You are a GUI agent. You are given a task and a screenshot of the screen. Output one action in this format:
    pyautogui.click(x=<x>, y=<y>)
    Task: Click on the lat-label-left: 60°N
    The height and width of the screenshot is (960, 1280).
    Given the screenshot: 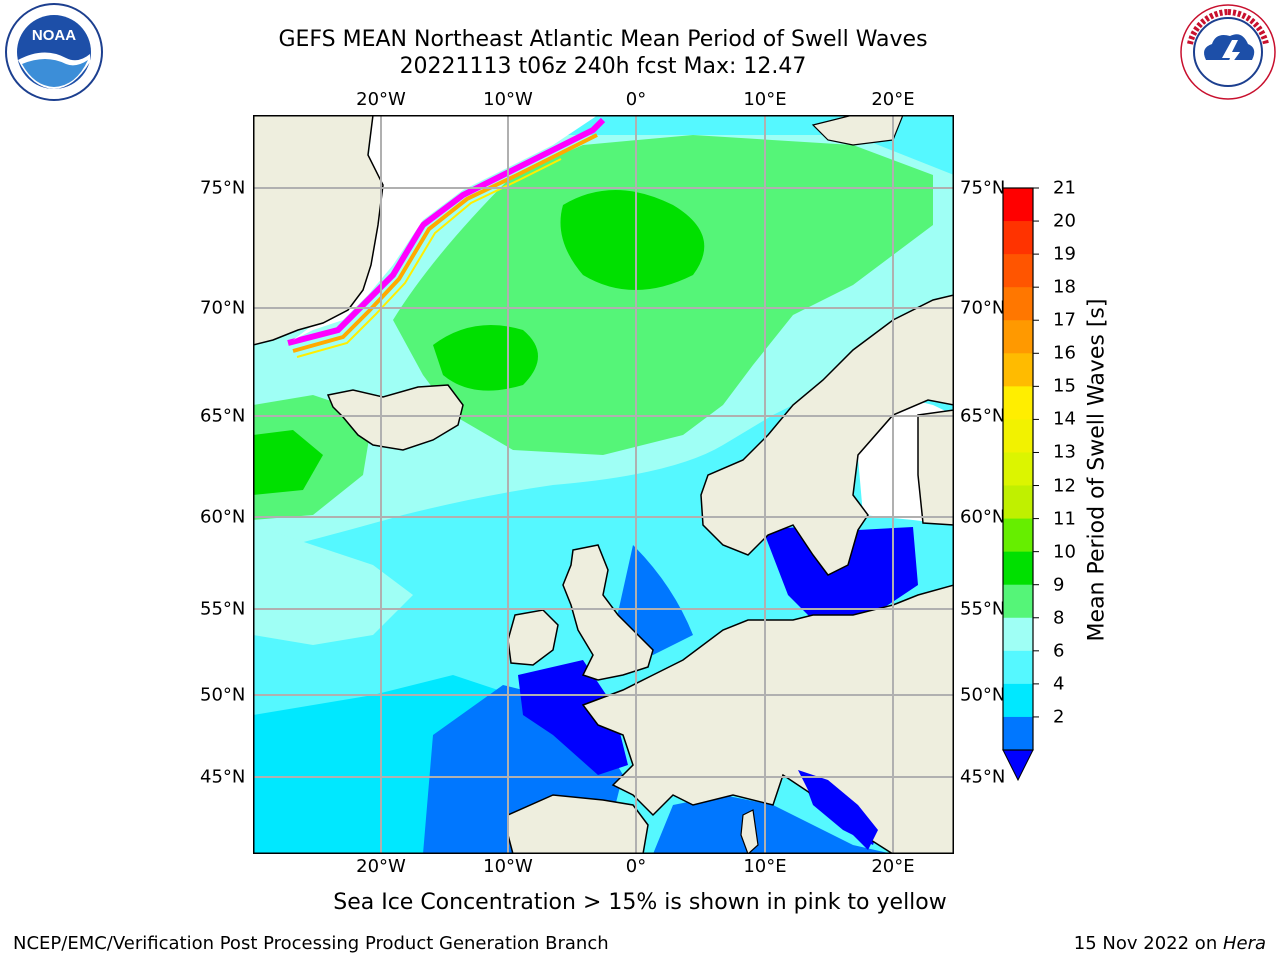 What is the action you would take?
    pyautogui.click(x=223, y=517)
    